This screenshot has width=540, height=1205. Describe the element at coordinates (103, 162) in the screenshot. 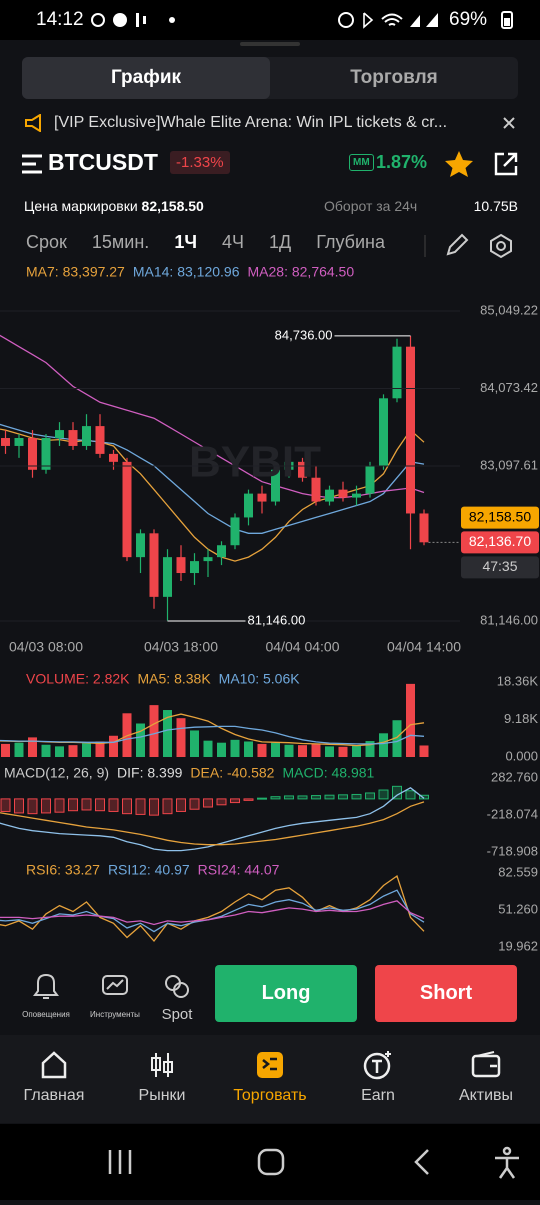

I see `symbol: BTCUSDT` at that location.